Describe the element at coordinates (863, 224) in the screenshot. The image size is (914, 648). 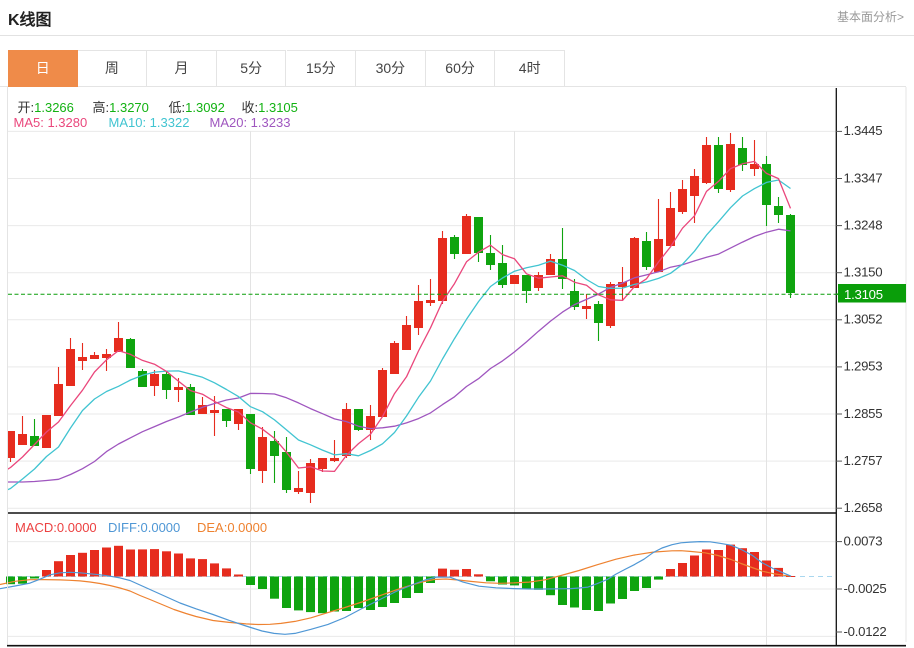
I see `svg-text: 1.3248` at that location.